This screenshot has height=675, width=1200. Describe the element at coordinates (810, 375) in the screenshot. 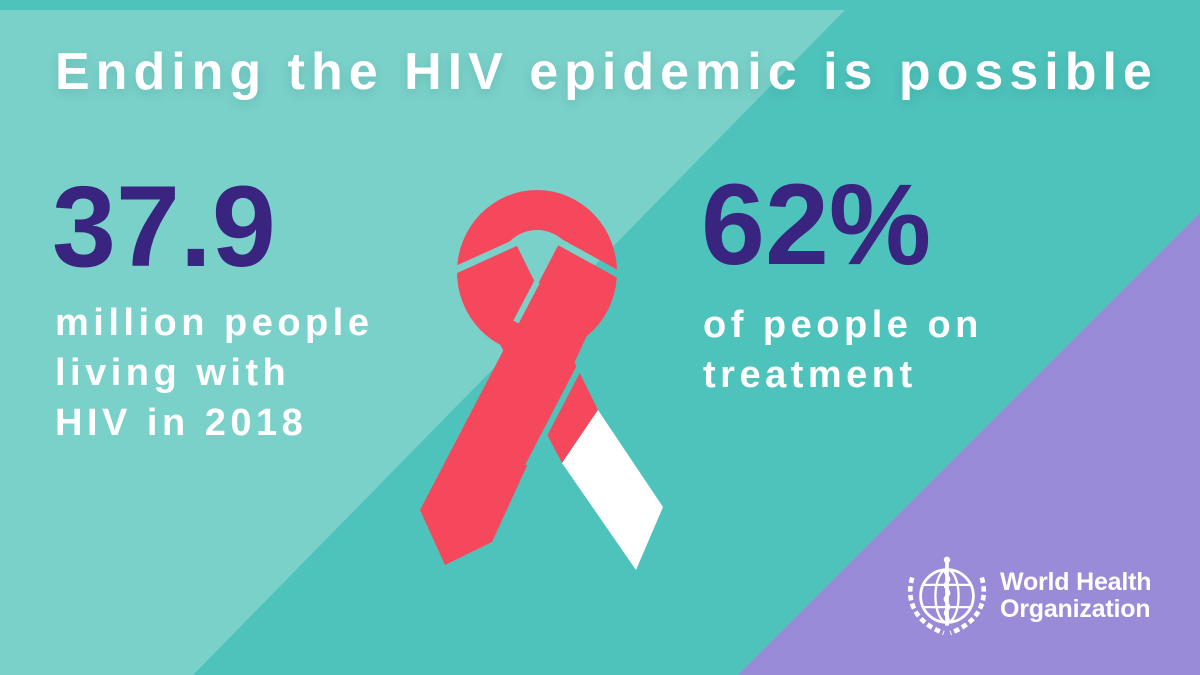

I see `stat-label-line: treatment` at that location.